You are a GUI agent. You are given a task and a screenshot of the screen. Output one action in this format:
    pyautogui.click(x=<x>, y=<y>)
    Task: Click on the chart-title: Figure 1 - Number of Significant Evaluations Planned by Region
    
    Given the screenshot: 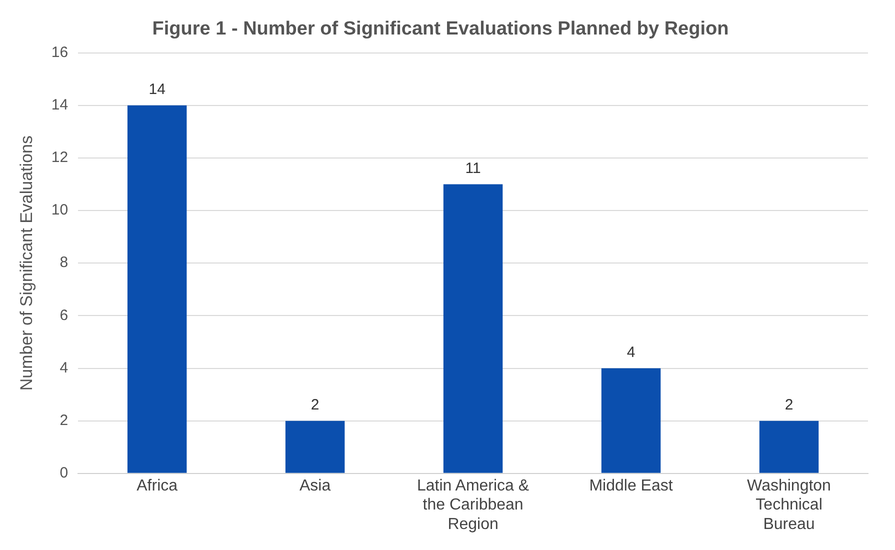 What is the action you would take?
    pyautogui.click(x=440, y=29)
    